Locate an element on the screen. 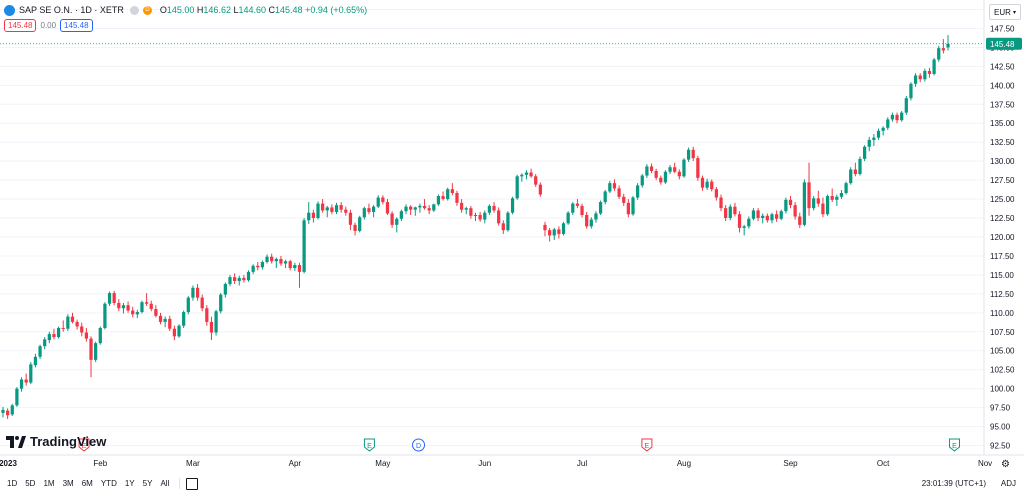 The image size is (1024, 491). range-button-1m: 1M is located at coordinates (49, 483).